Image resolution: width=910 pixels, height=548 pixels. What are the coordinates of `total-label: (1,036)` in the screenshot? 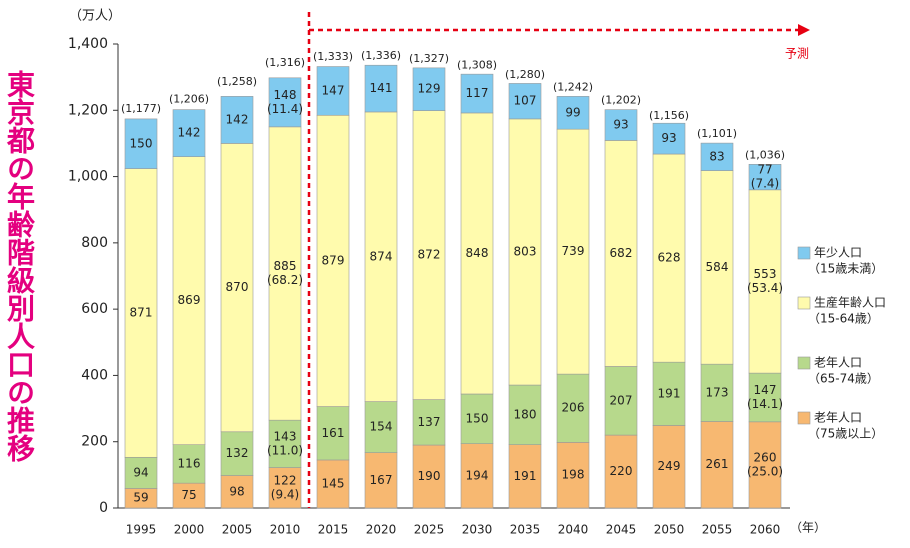 It's located at (765, 155).